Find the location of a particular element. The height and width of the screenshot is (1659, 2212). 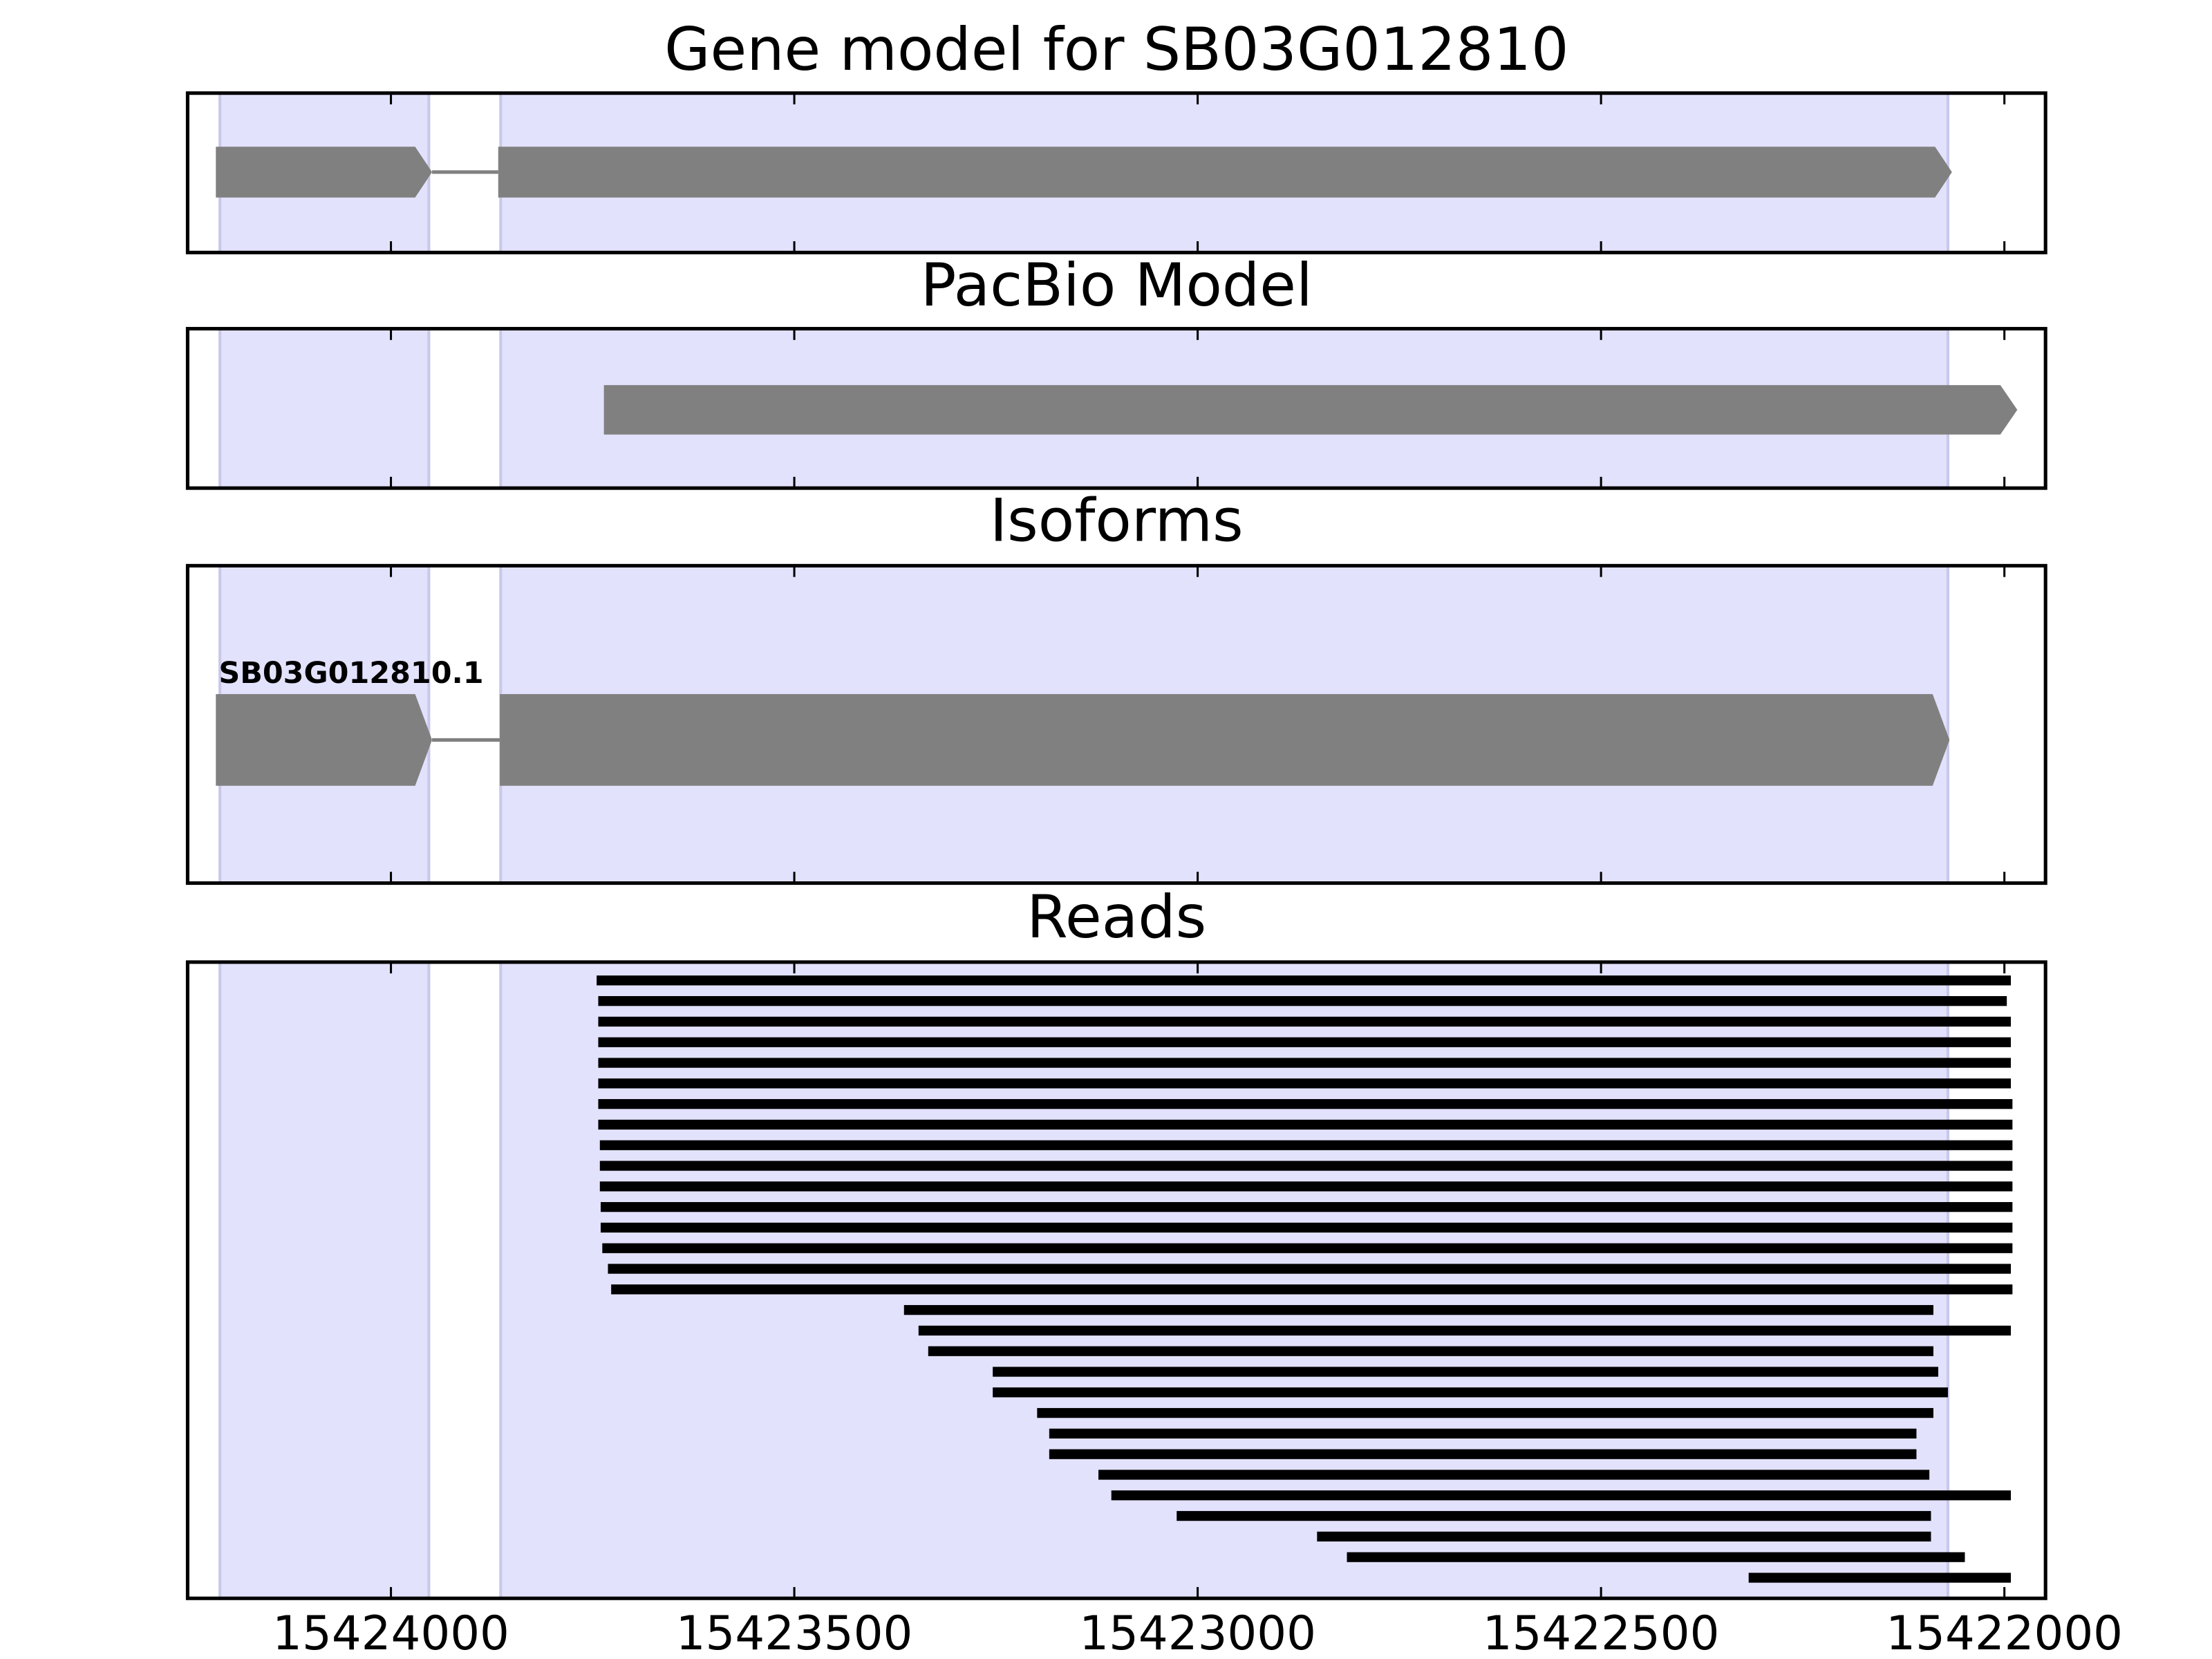

panel-title: Isoforms is located at coordinates (1117, 521).